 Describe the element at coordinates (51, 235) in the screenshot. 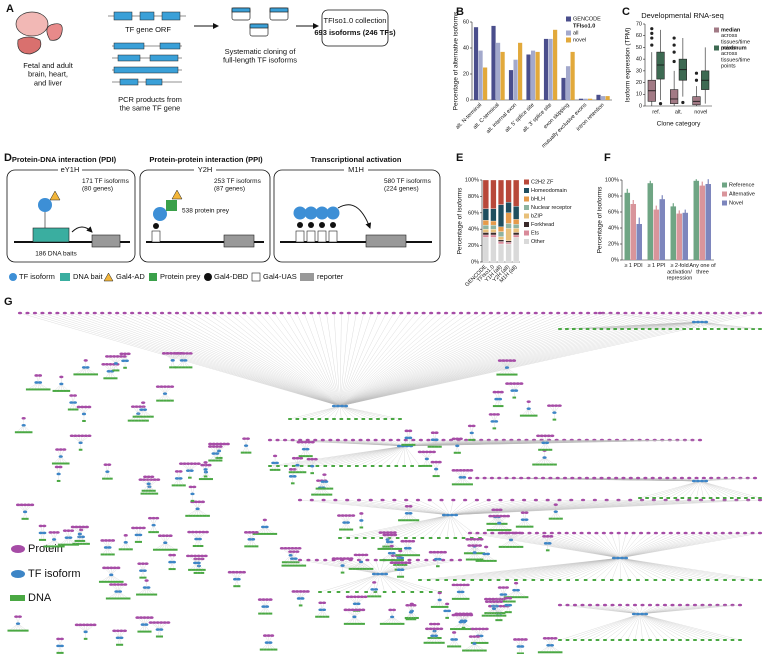

I see `dna-bait` at that location.